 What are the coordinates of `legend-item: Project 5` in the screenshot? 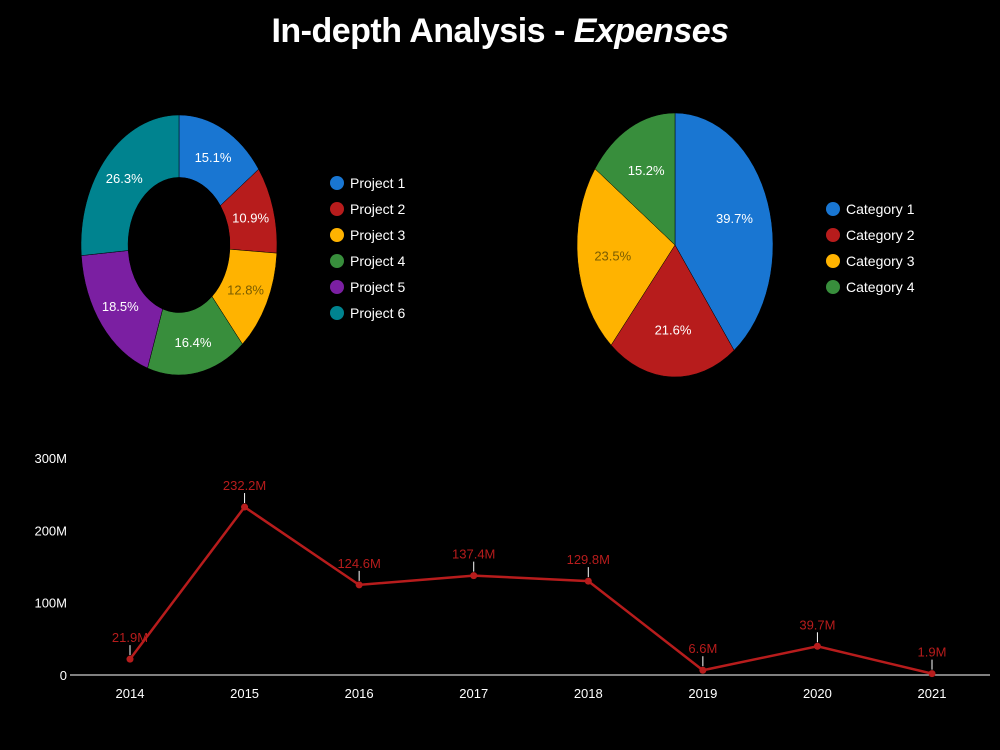 It's located at (367, 287).